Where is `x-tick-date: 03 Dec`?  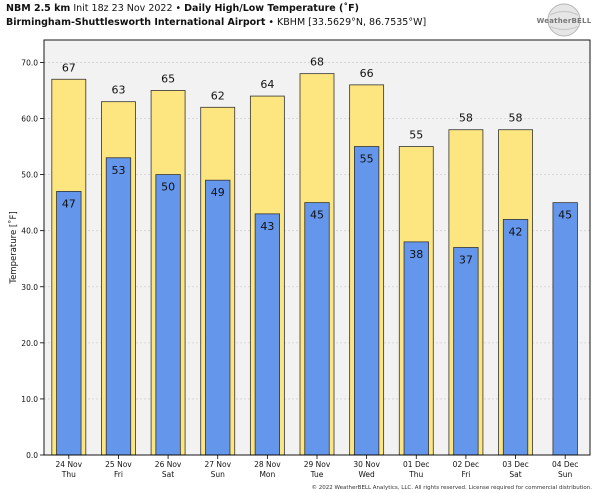 x-tick-date: 03 Dec is located at coordinates (515, 464).